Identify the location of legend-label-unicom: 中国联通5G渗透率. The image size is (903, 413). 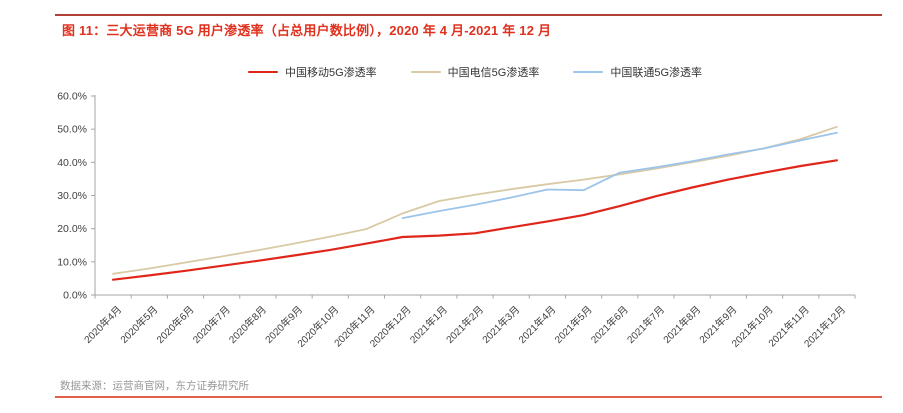
(656, 73).